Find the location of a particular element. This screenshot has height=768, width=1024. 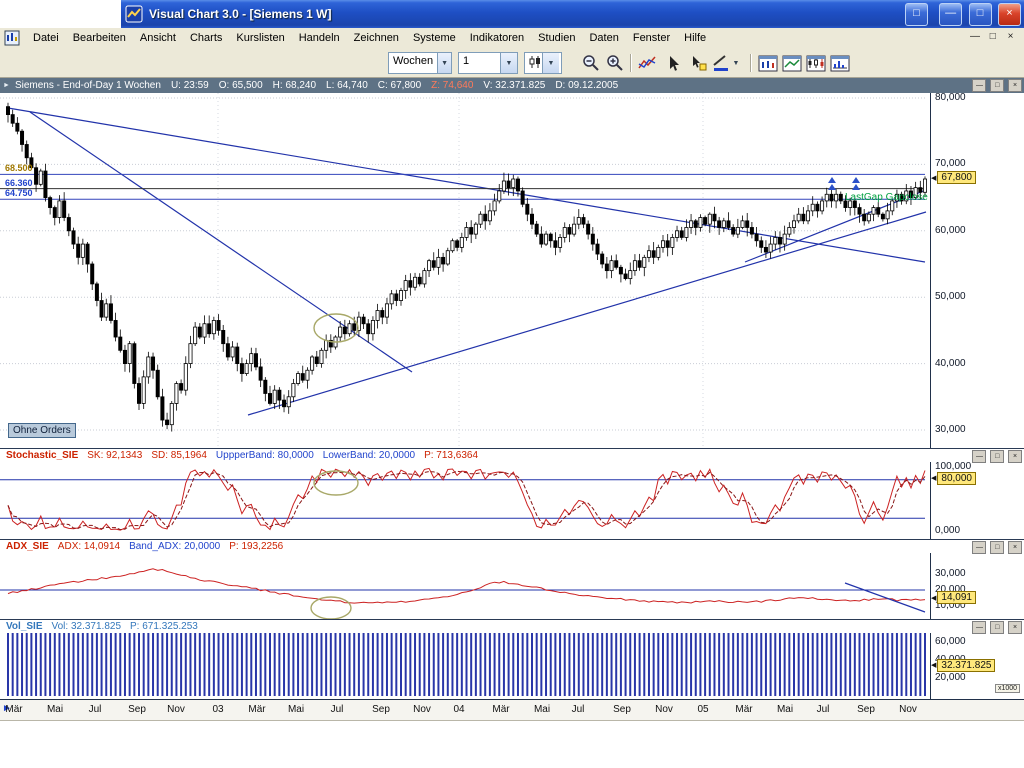

window-minimize-button: — is located at coordinates (951, 14).